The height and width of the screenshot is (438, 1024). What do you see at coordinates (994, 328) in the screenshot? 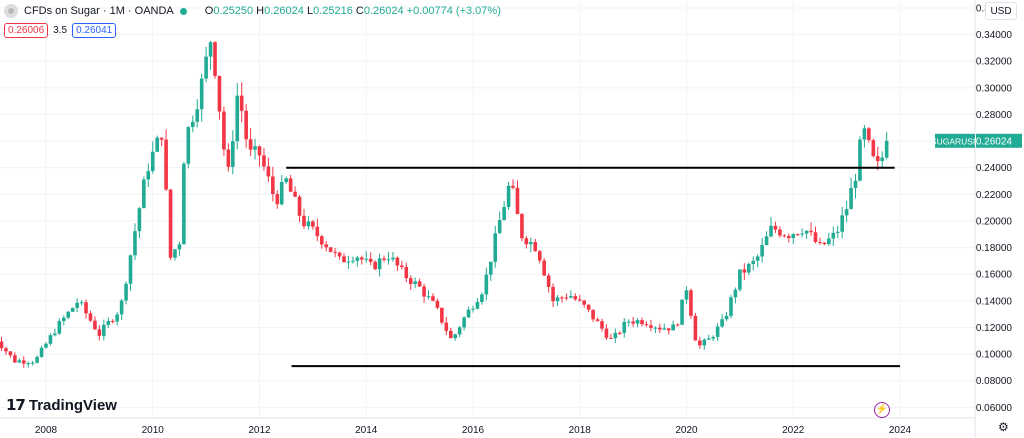
I see `price-tick-label: 0.12000` at bounding box center [994, 328].